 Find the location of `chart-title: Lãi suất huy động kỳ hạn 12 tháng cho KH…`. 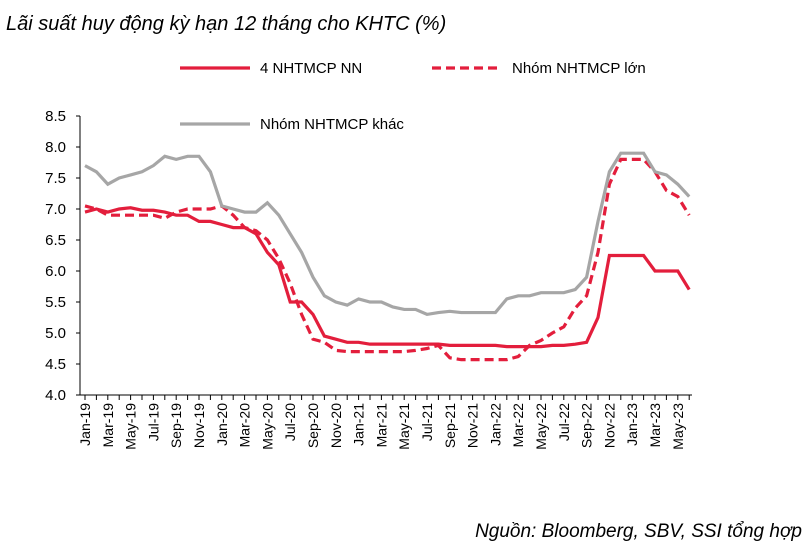

chart-title: Lãi suất huy động kỳ hạn 12 tháng cho KH… is located at coordinates (226, 24).